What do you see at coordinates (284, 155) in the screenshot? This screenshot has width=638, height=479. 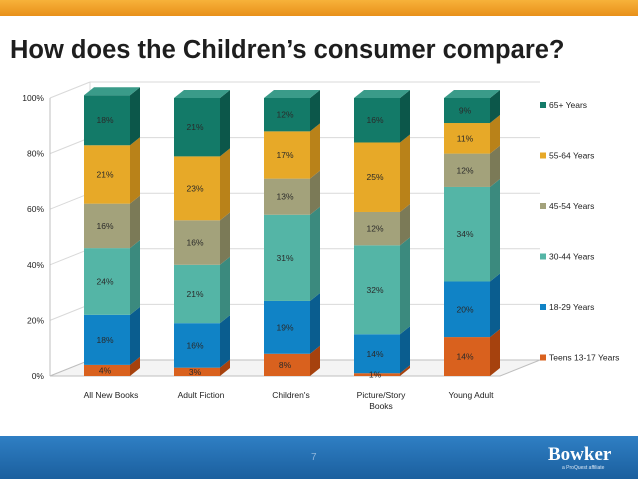 I see `data-label: 17%` at bounding box center [284, 155].